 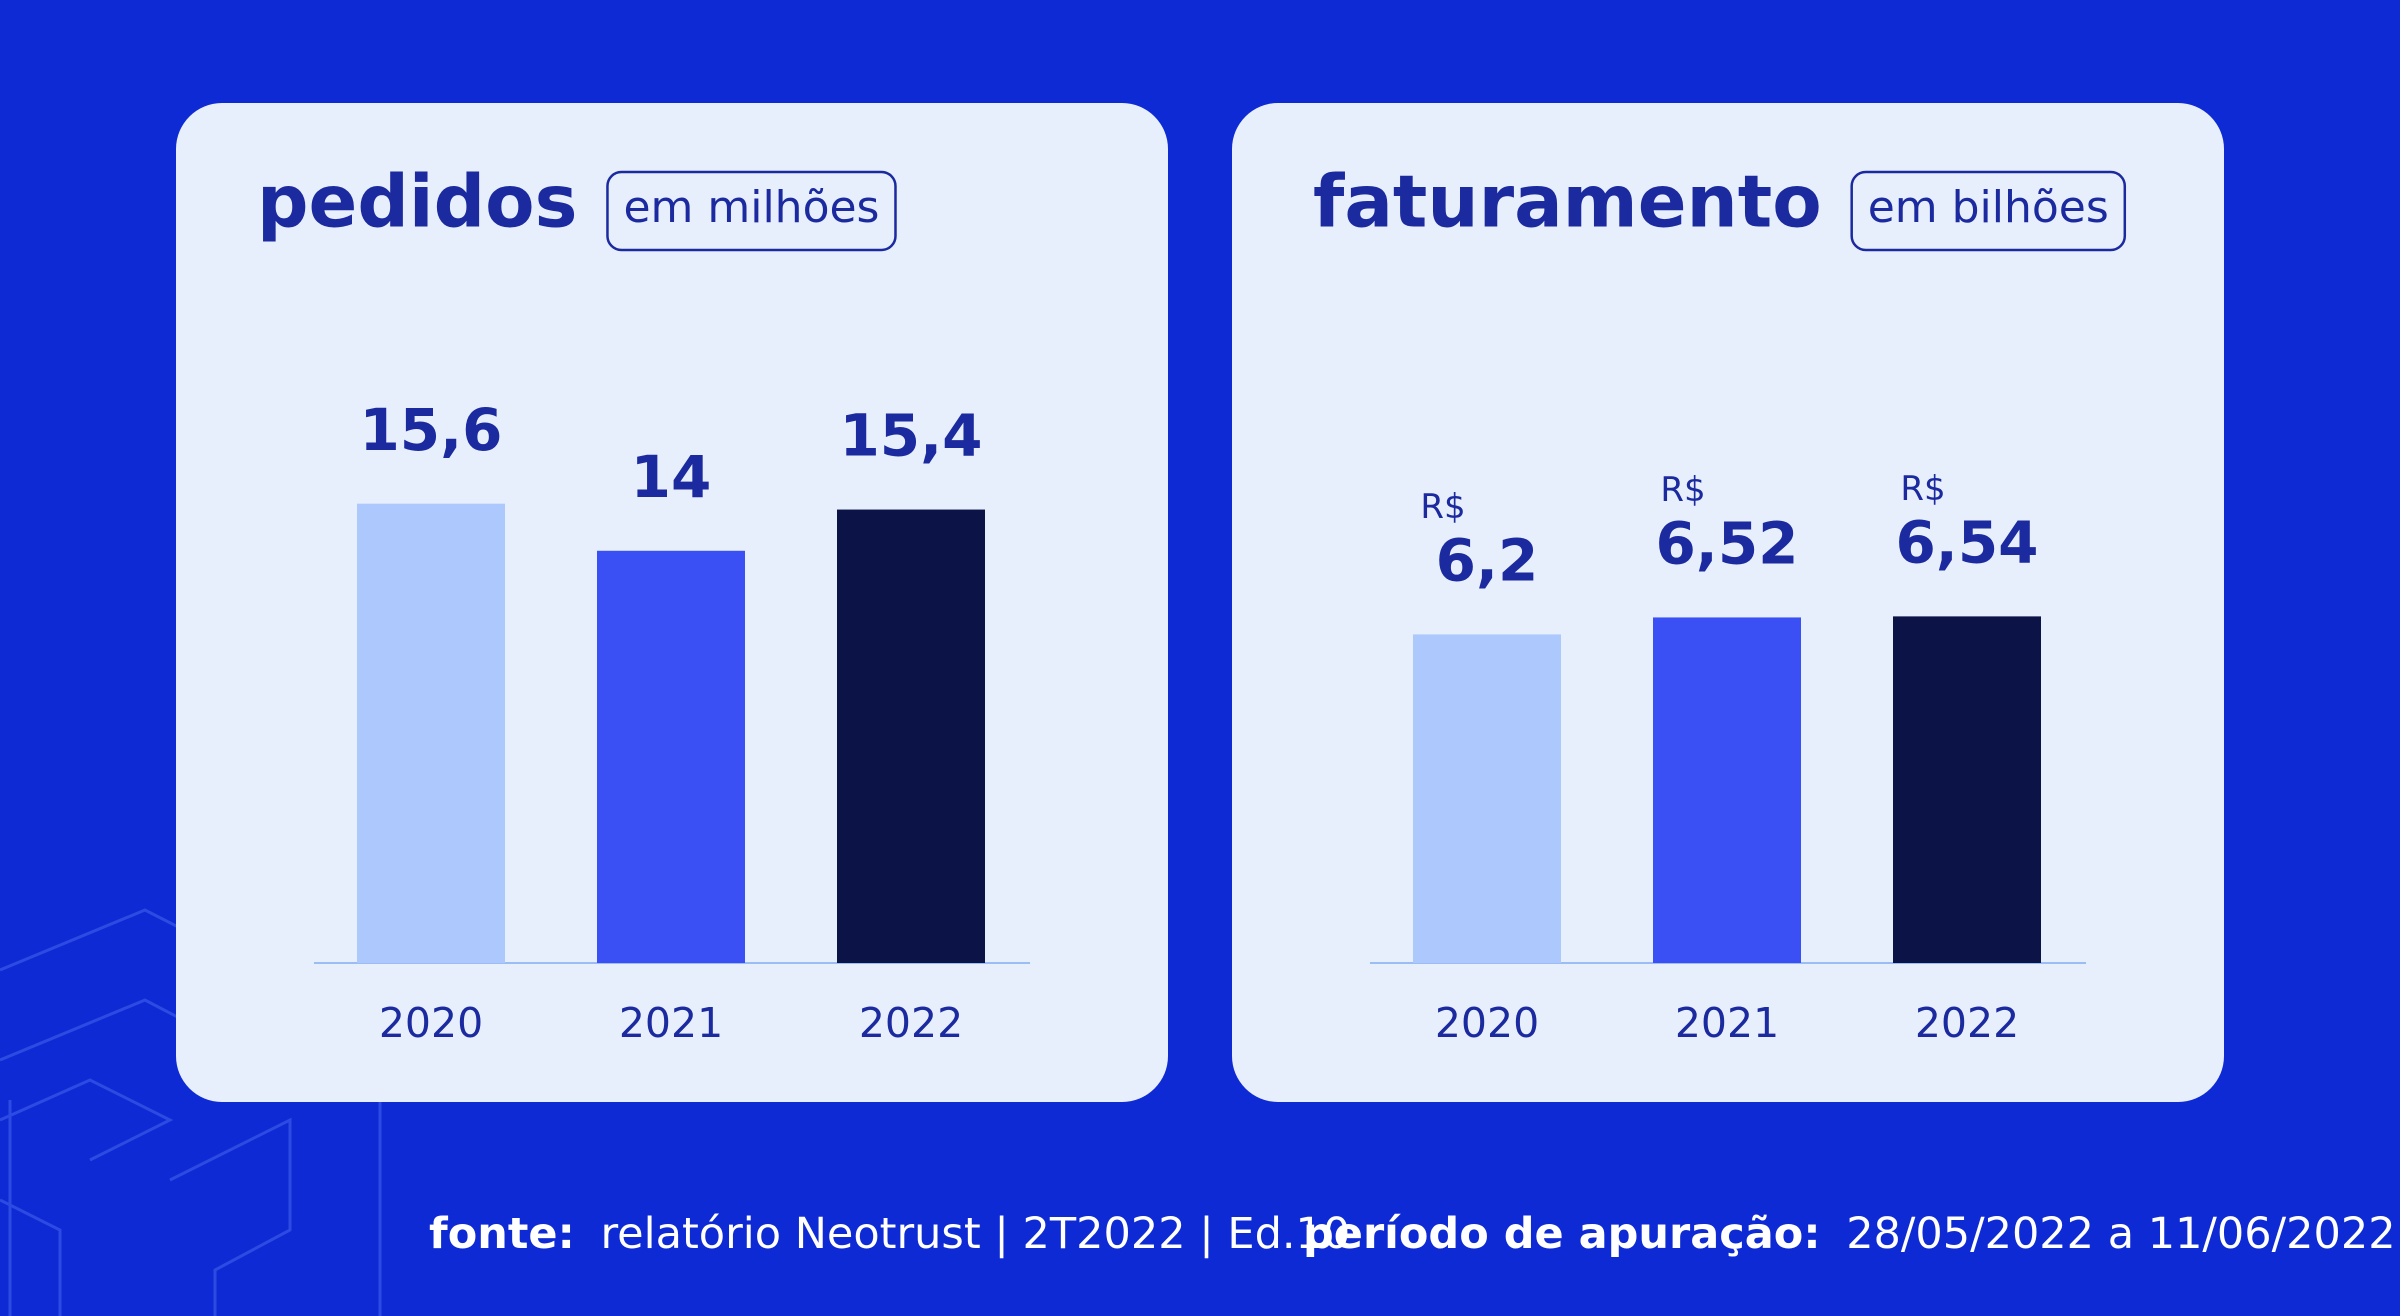 What do you see at coordinates (975, 1234) in the screenshot?
I see `source: relatório Neotrust | 2T2022 | Ed.10` at bounding box center [975, 1234].